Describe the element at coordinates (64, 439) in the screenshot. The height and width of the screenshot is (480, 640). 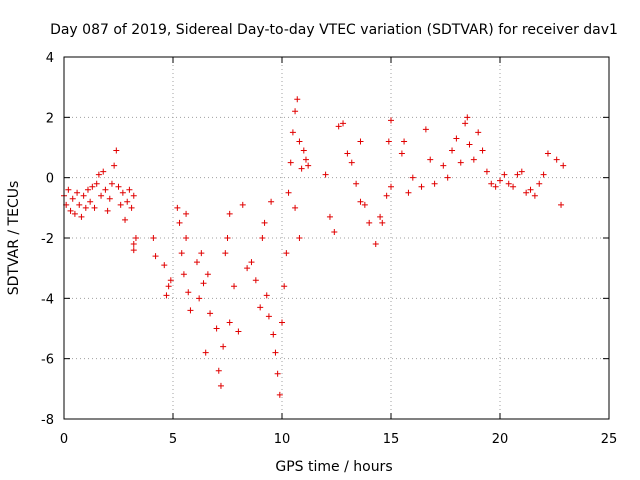
I see `x-tick-label: 0` at that location.